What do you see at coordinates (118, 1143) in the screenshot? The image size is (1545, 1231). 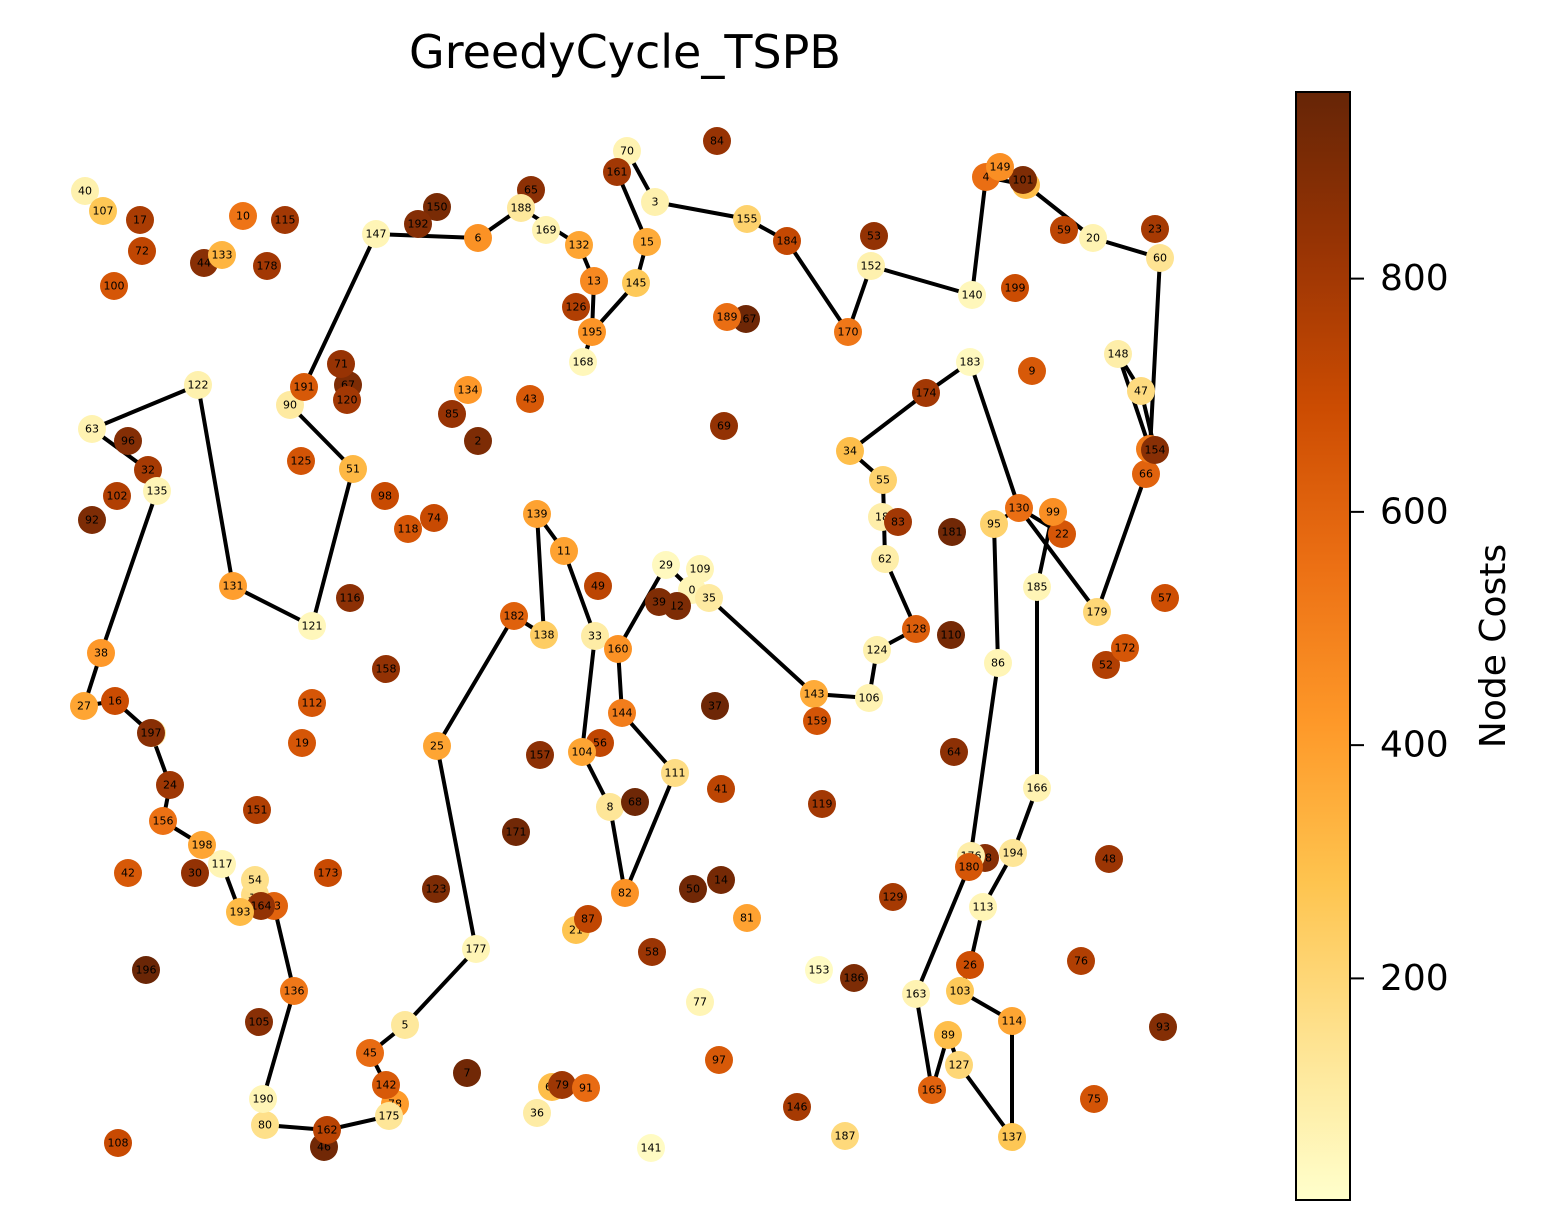 I see `node-label: 108` at bounding box center [118, 1143].